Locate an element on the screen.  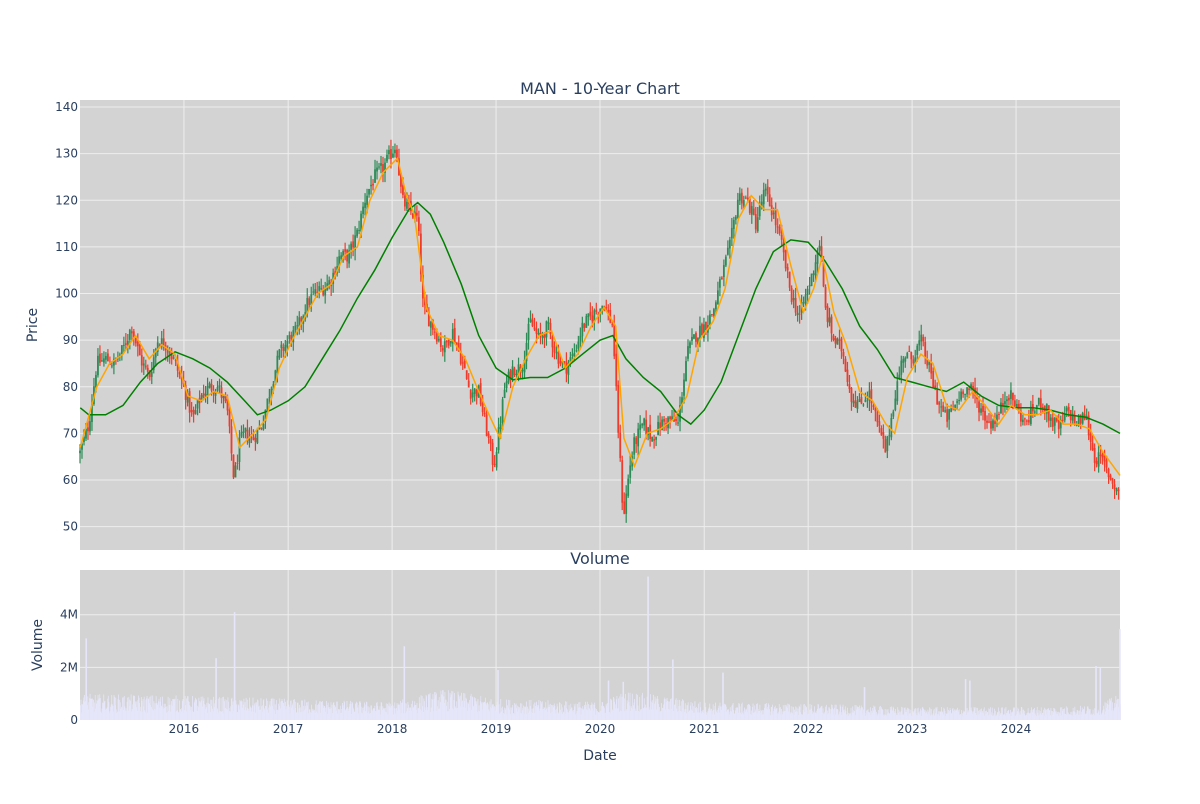
x-tick-label: 2017 is located at coordinates (288, 729).